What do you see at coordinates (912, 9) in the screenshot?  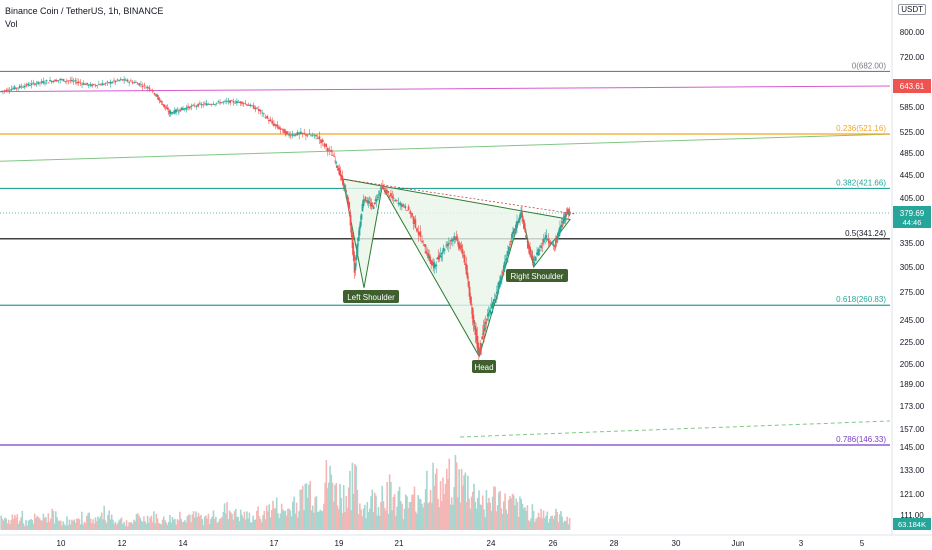 I see `currency-badge: USDT` at bounding box center [912, 9].